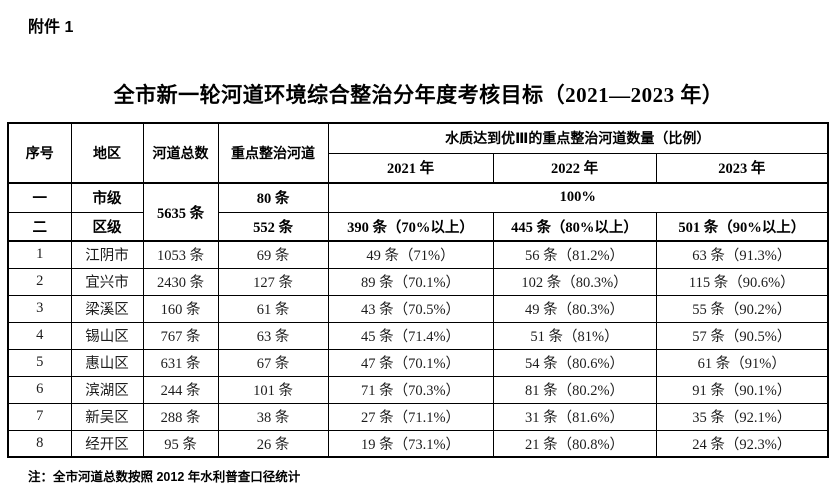 The height and width of the screenshot is (495, 837). Describe the element at coordinates (273, 308) in the screenshot. I see `cell-key-rivers: 61 条` at that location.